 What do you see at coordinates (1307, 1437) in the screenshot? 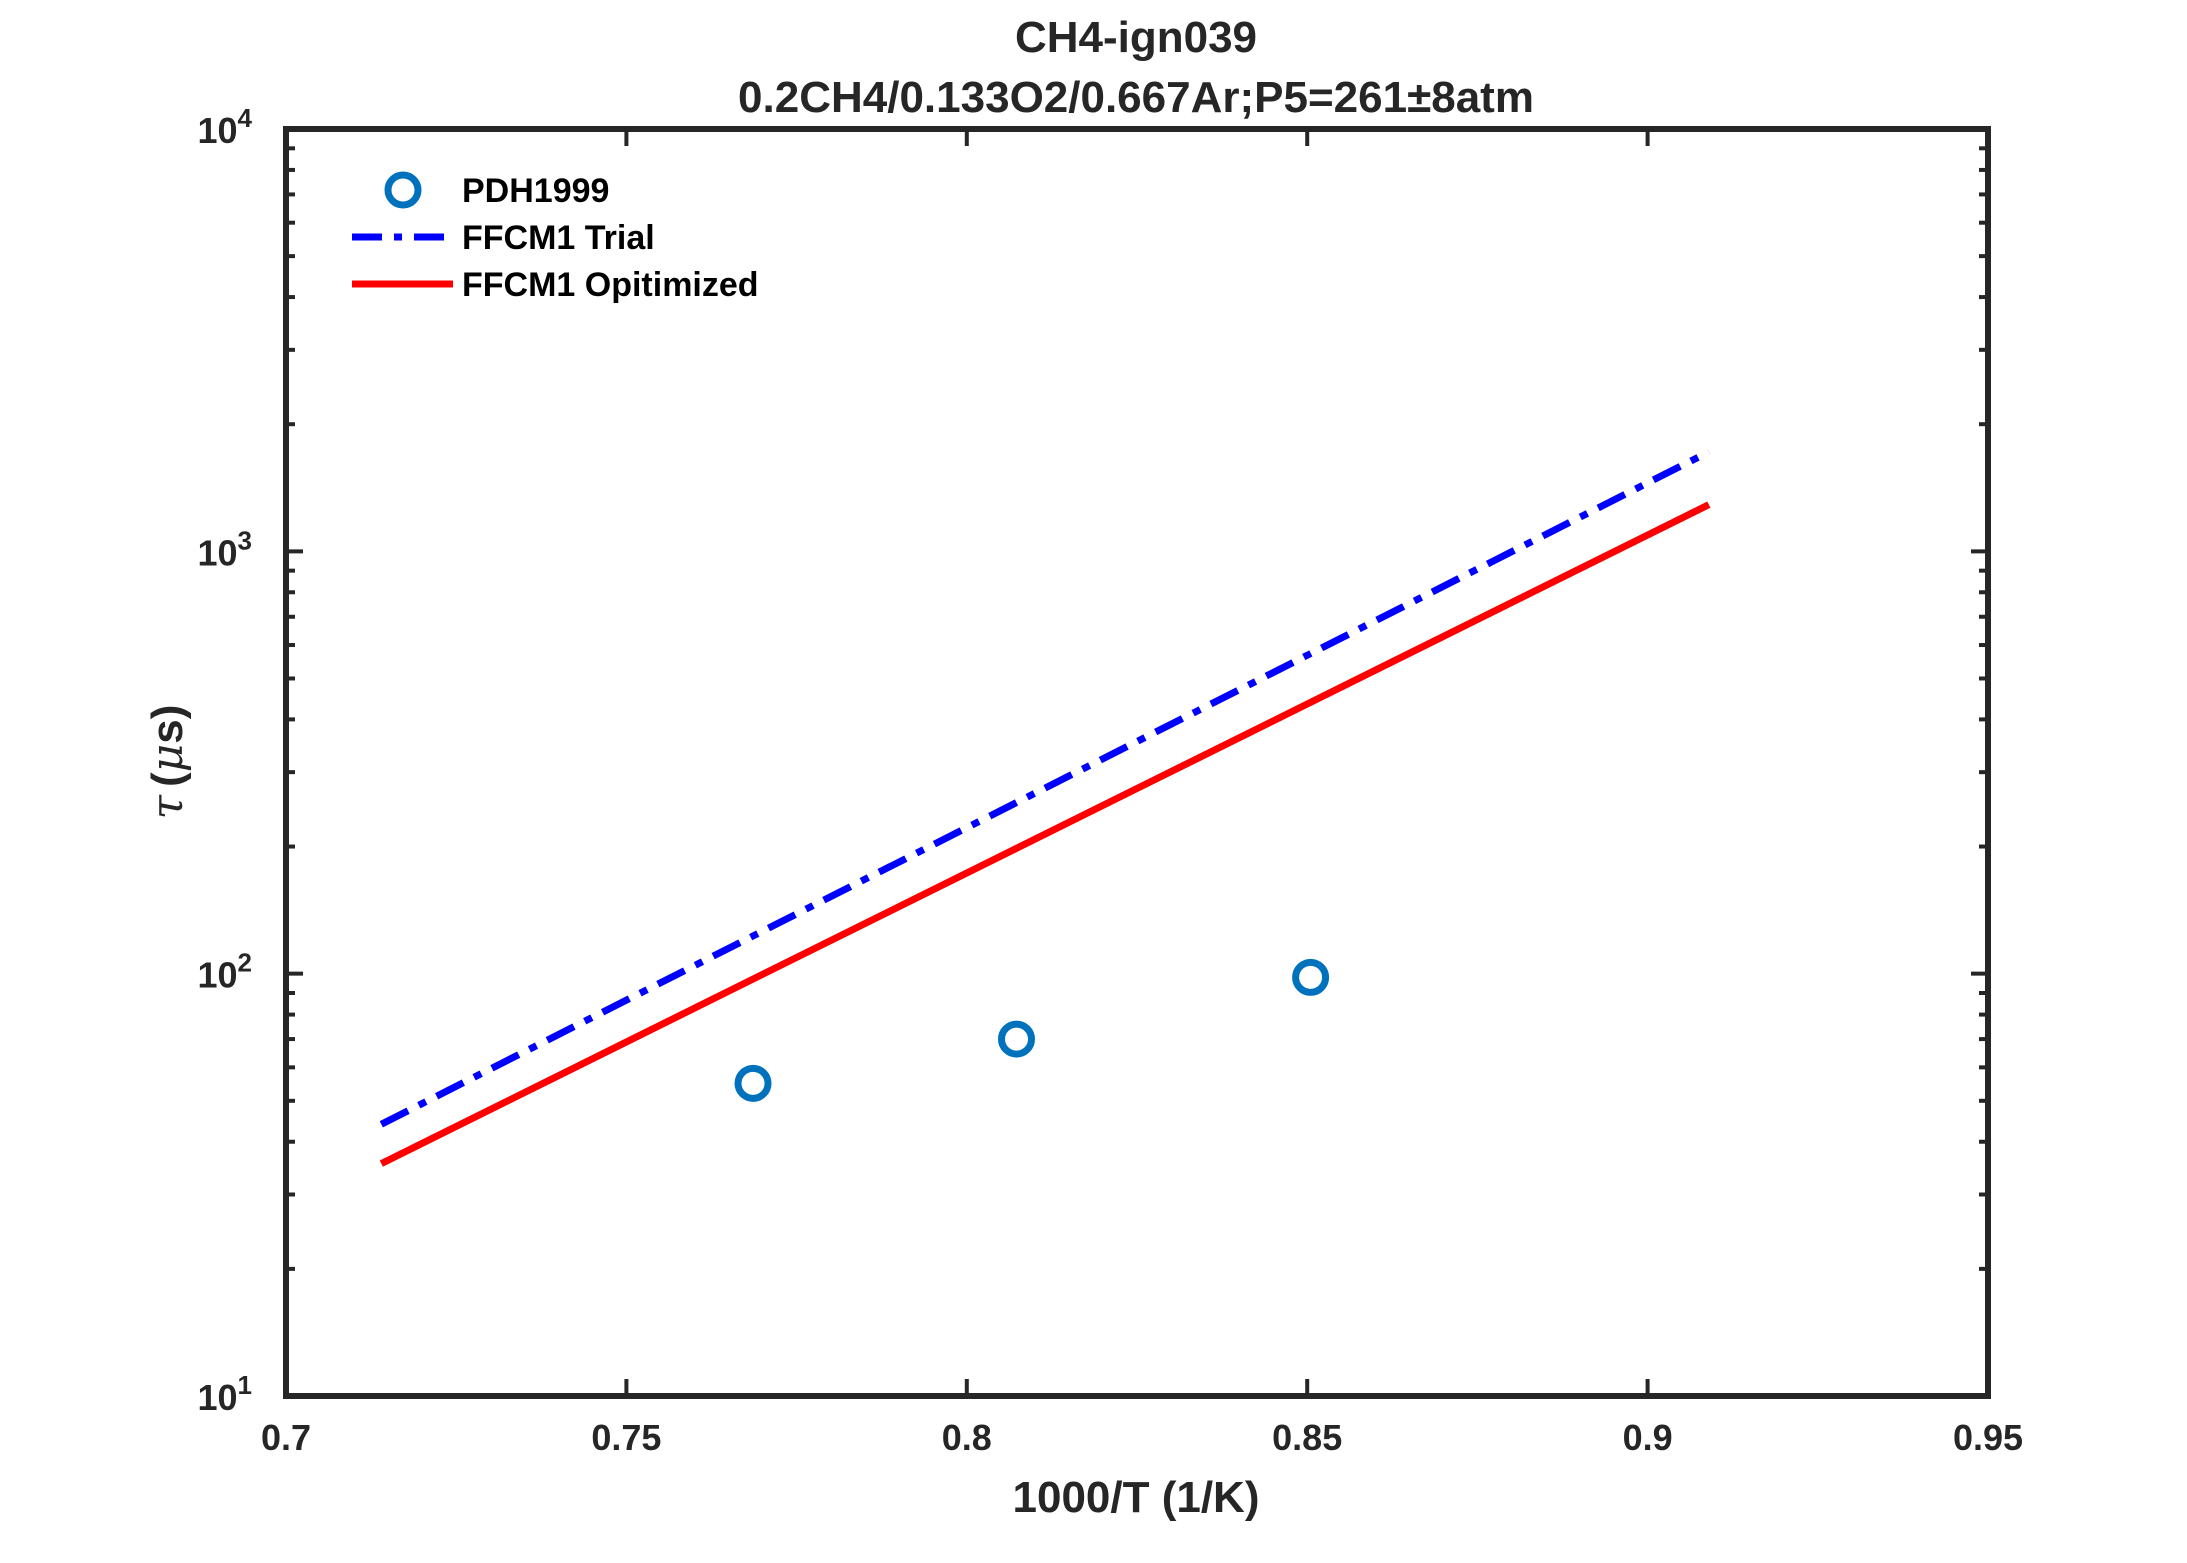
I see `x-tick-label: 0.85` at bounding box center [1307, 1437].